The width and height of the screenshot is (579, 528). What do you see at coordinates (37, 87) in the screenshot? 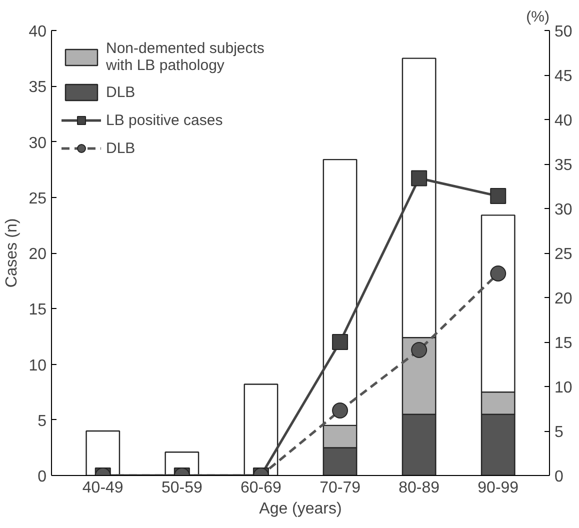
I see `y-tick-label: 35` at bounding box center [37, 87].